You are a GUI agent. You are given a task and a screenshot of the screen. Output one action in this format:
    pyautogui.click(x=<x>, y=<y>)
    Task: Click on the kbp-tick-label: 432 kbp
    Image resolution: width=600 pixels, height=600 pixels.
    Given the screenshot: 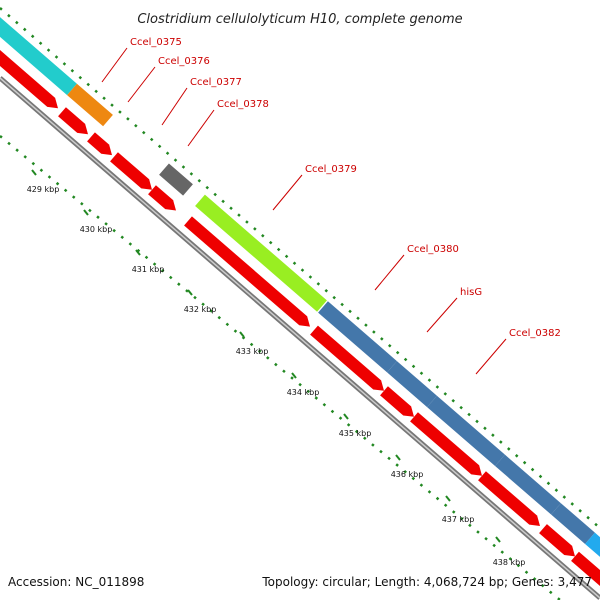 What is the action you would take?
    pyautogui.click(x=200, y=309)
    